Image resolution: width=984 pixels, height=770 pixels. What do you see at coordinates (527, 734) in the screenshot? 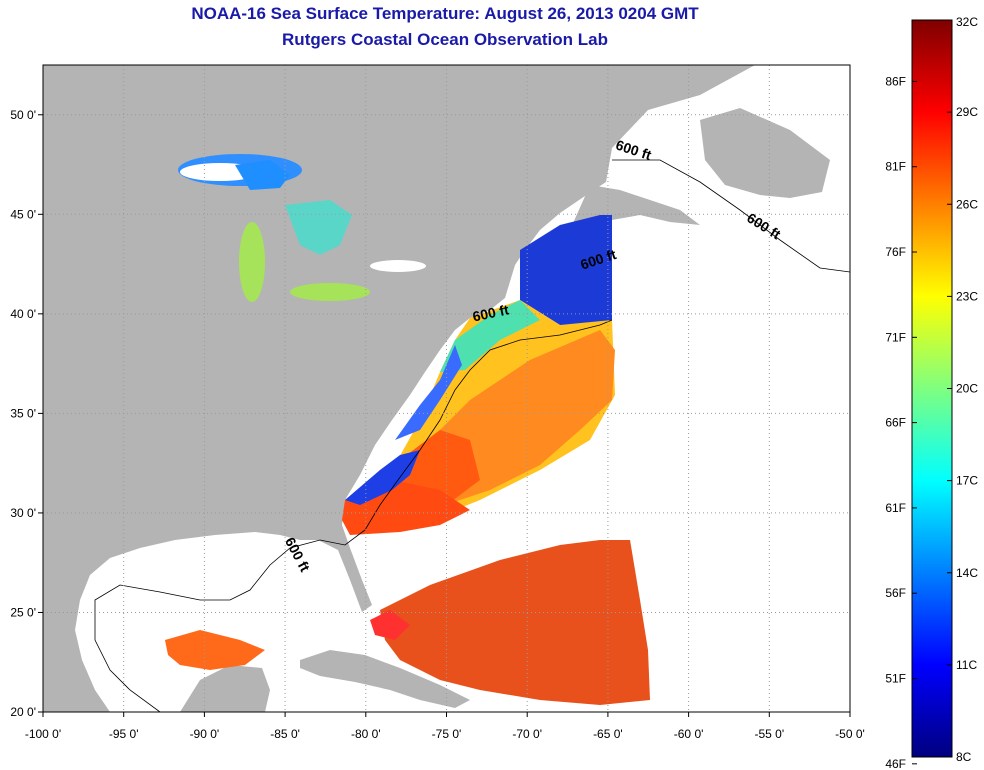
I see `lon-tick-label: -70 0'` at bounding box center [527, 734].